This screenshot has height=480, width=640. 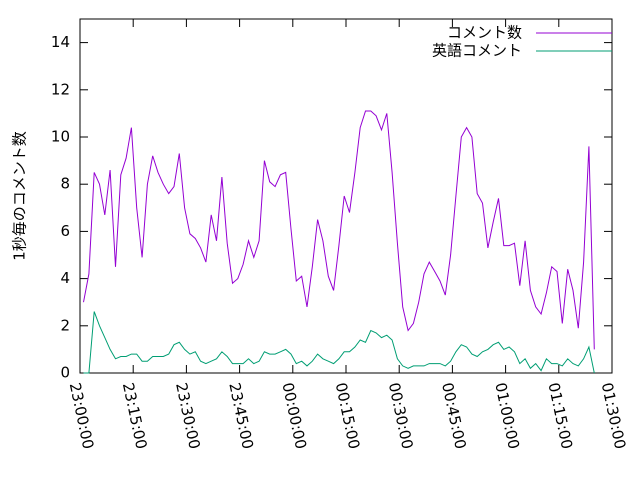 What do you see at coordinates (60, 137) in the screenshot?
I see `y-tick-label: 10` at bounding box center [60, 137].